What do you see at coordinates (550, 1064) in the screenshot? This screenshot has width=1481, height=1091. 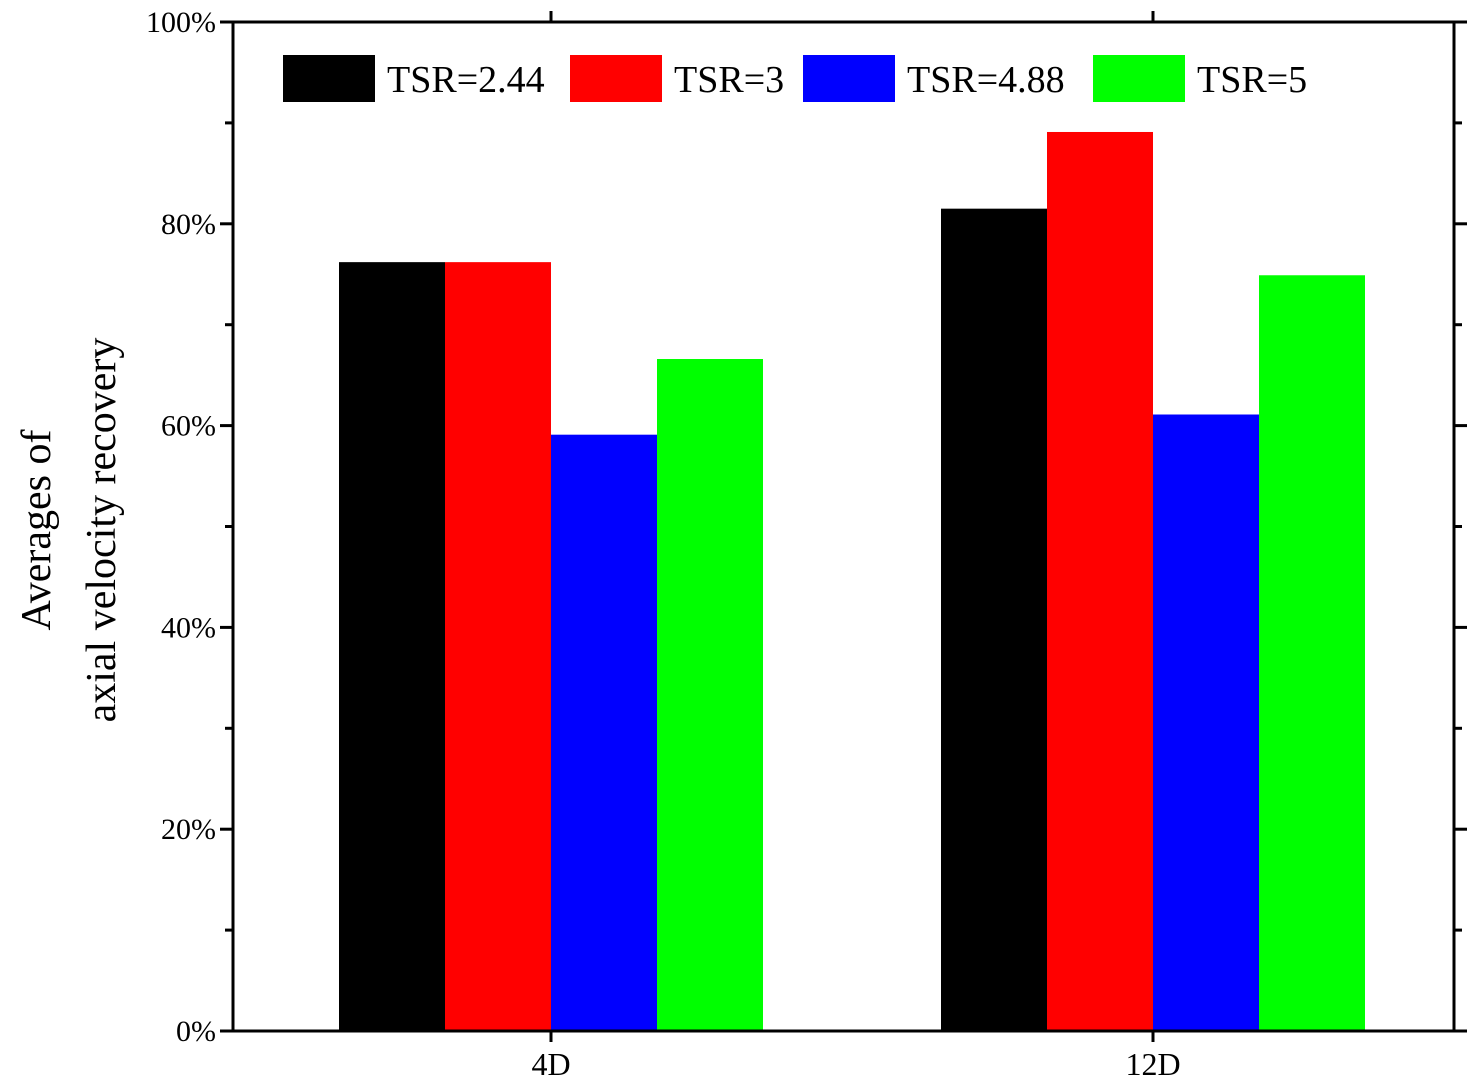 I see `x-category-label: 4D` at bounding box center [550, 1064].